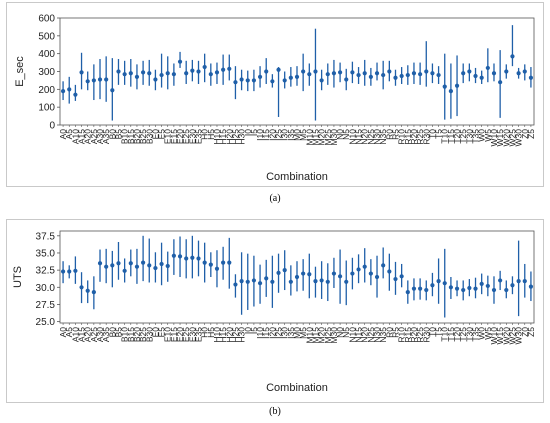  I want to click on x-tick-label: H0, so click(205, 332).